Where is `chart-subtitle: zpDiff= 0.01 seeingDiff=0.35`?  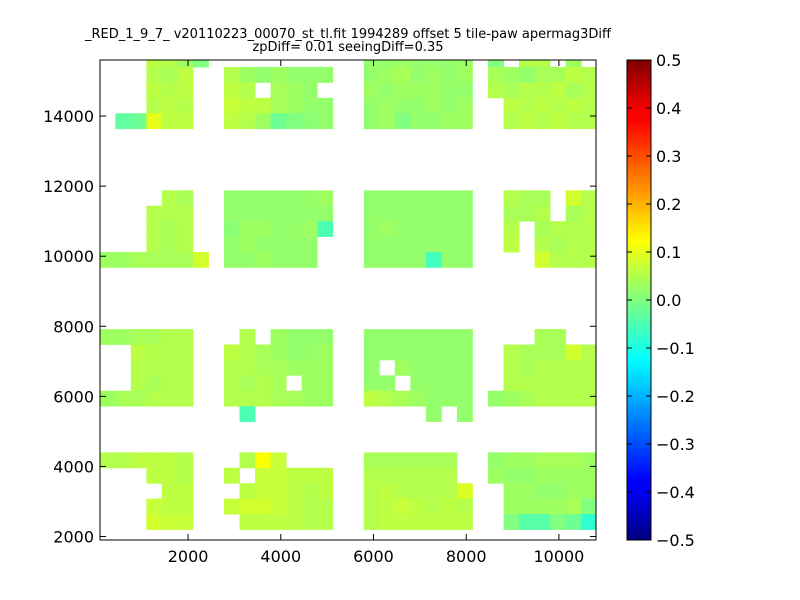 chart-subtitle: zpDiff= 0.01 seeingDiff=0.35 is located at coordinates (347, 47).